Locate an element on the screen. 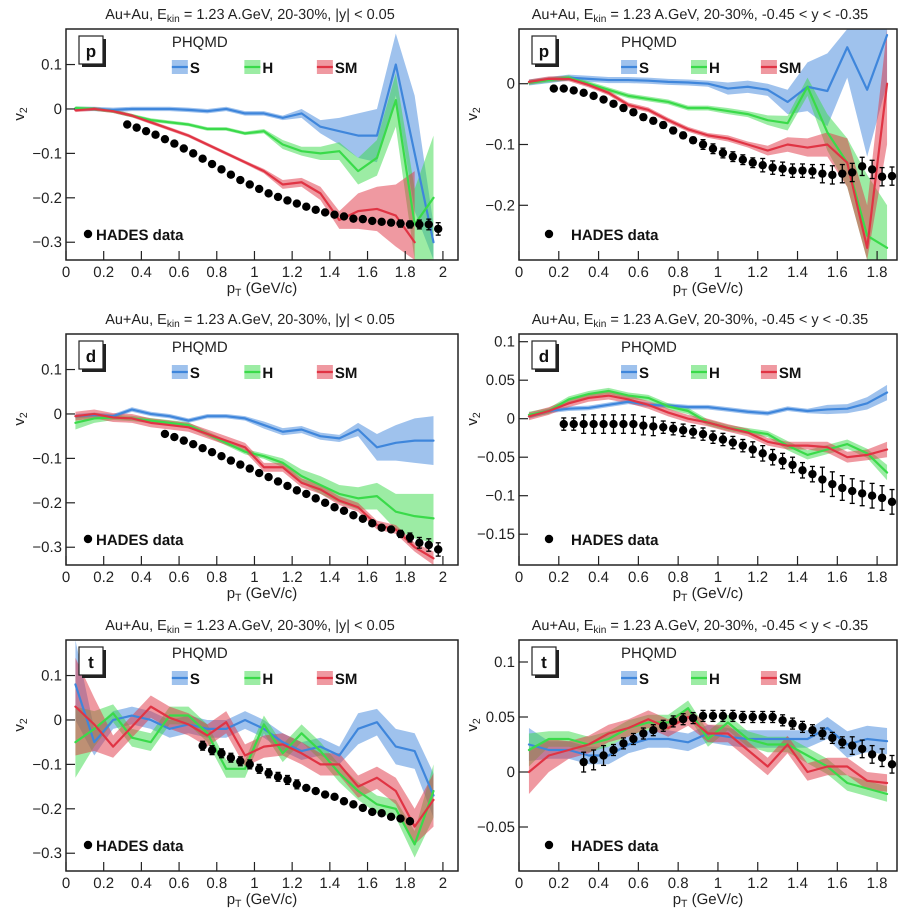  x-tick-label: 1 is located at coordinates (718, 883).